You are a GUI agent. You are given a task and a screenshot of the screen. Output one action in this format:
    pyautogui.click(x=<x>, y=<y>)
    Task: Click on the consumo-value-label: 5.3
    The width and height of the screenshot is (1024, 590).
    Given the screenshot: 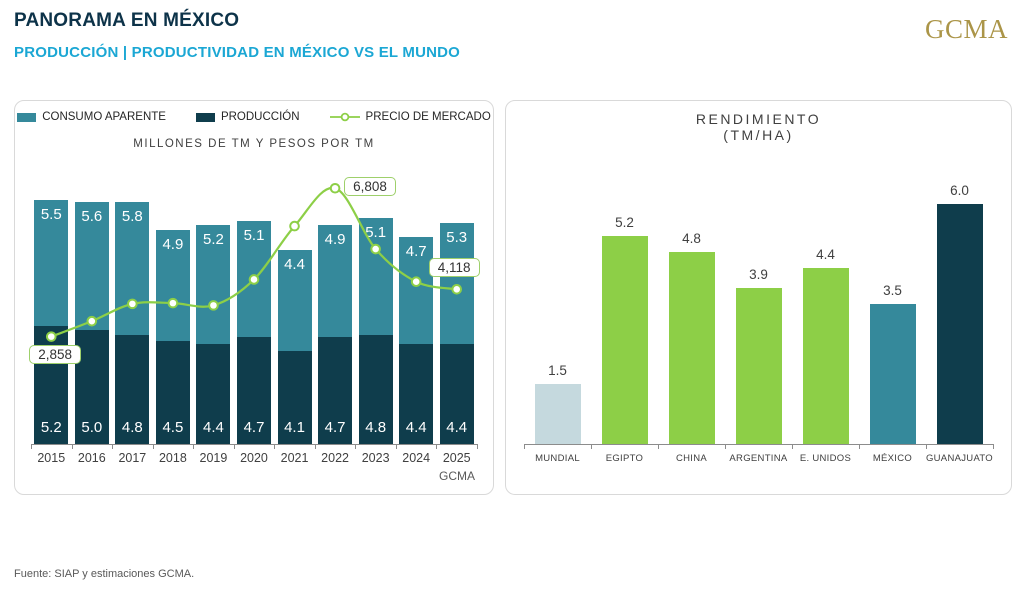 What is the action you would take?
    pyautogui.click(x=457, y=237)
    